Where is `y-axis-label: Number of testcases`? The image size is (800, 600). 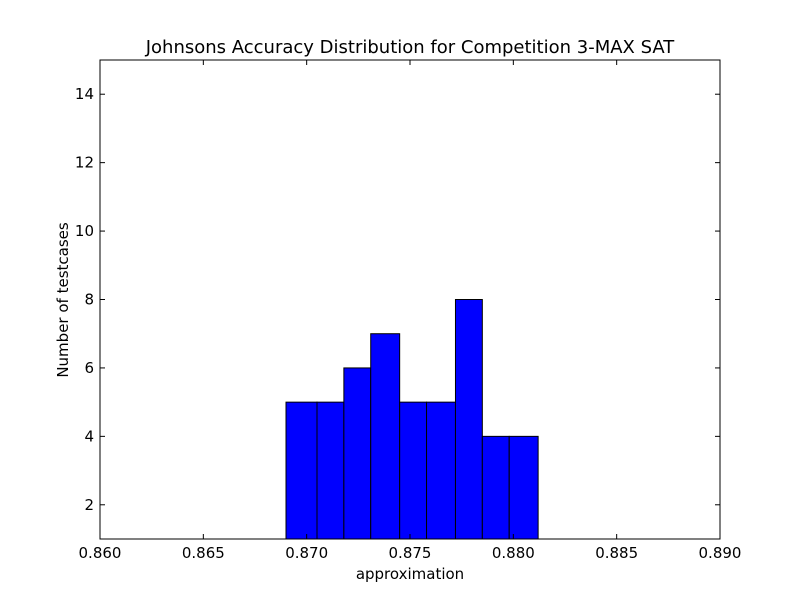 y-axis-label: Number of testcases is located at coordinates (63, 300).